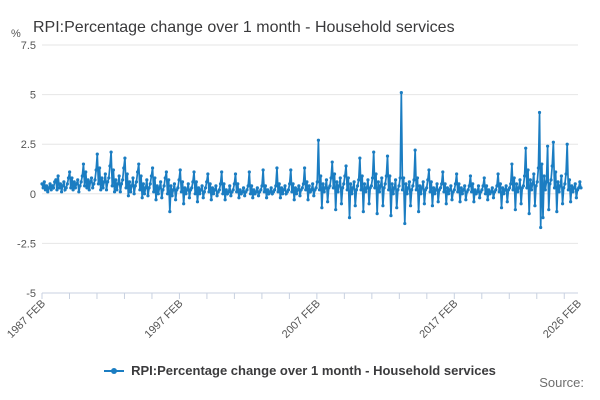 The image size is (600, 400). What do you see at coordinates (33, 96) in the screenshot?
I see `svg-text: 5` at bounding box center [33, 96].